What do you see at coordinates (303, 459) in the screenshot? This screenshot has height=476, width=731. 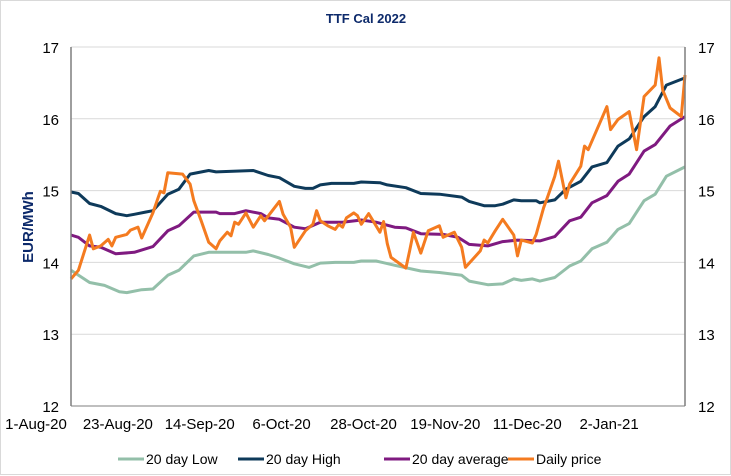 I see `legend-label: 20 day High` at bounding box center [303, 459].